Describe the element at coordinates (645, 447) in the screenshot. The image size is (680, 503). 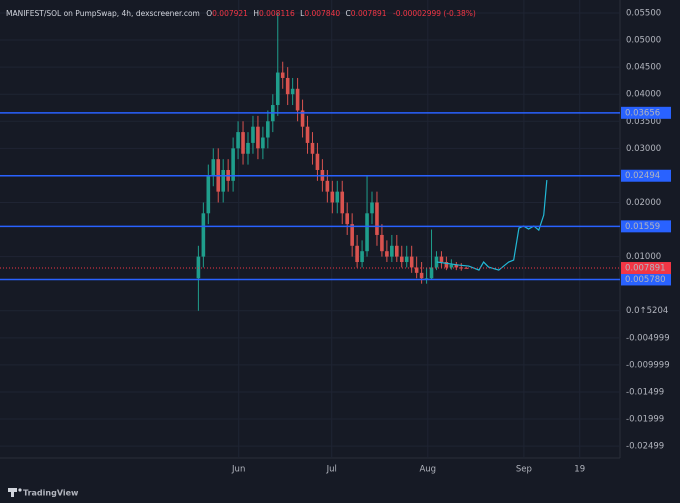
I see `y-tick-label: -0.02499` at that location.